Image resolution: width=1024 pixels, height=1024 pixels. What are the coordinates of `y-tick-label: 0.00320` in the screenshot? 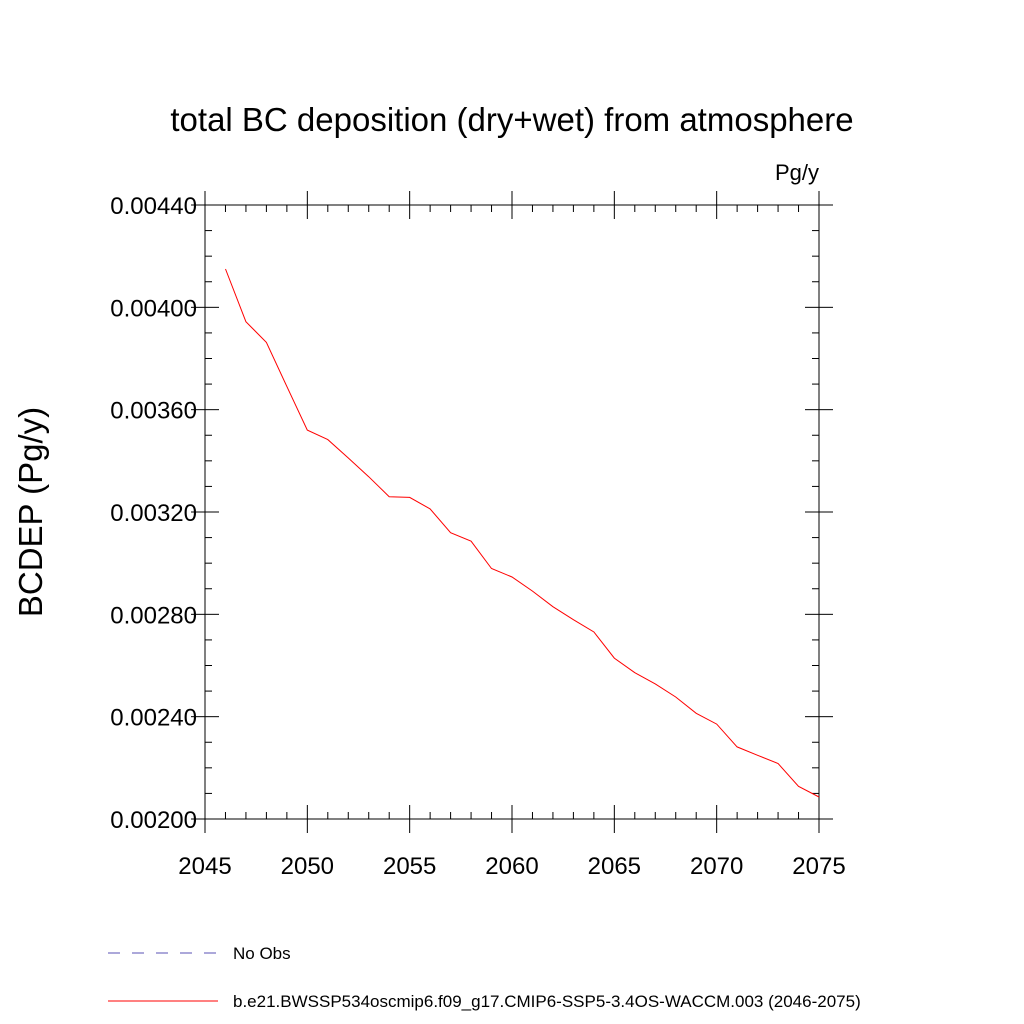 It's located at (153, 513).